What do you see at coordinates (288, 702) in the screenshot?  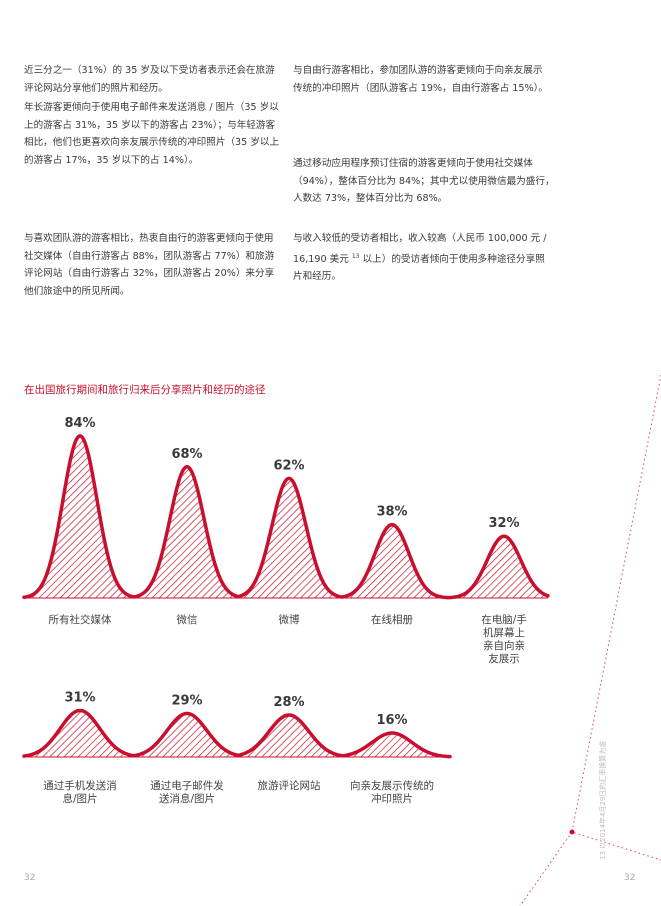 I see `value-label: 28%` at bounding box center [288, 702].